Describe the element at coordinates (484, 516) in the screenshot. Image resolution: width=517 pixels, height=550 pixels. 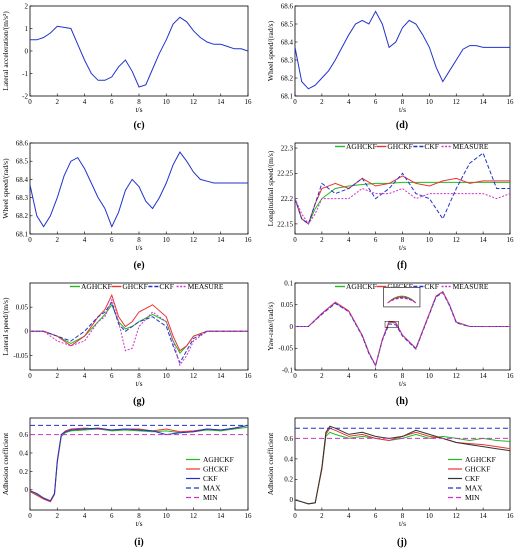
I see `chart-7-xtick-label: 14` at that location.